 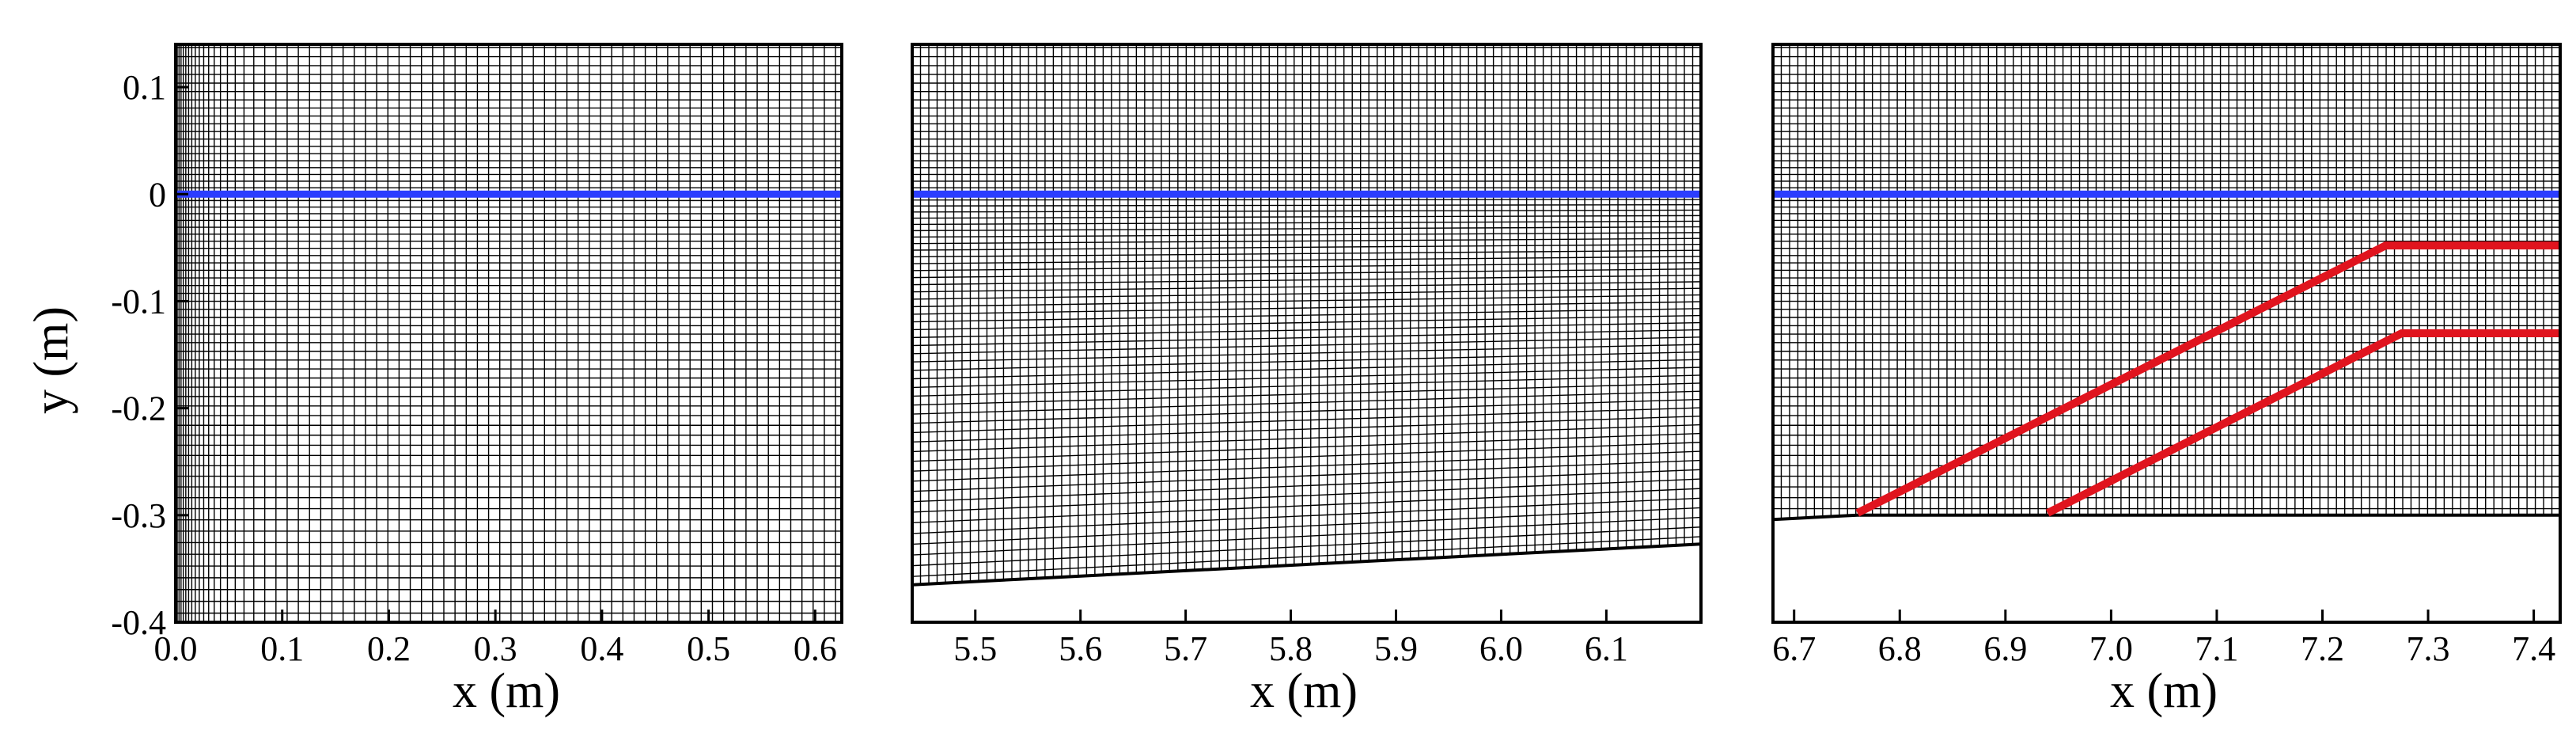 I want to click on x-tick-label: 0.3, so click(x=495, y=648).